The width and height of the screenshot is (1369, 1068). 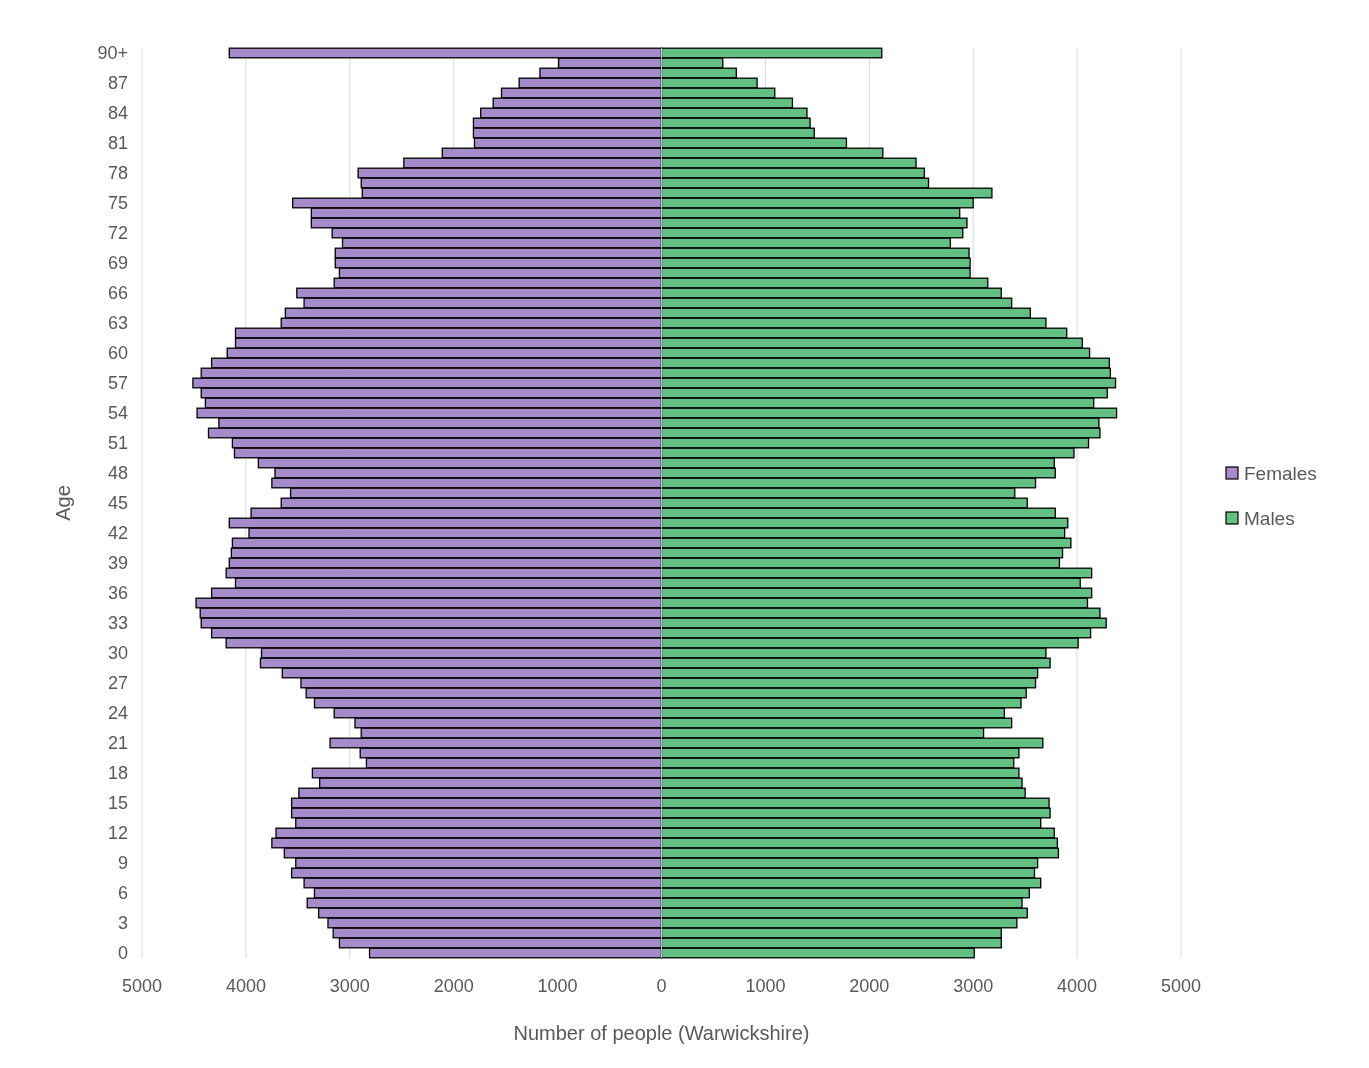 I want to click on y-tick-label: 51, so click(x=117, y=443).